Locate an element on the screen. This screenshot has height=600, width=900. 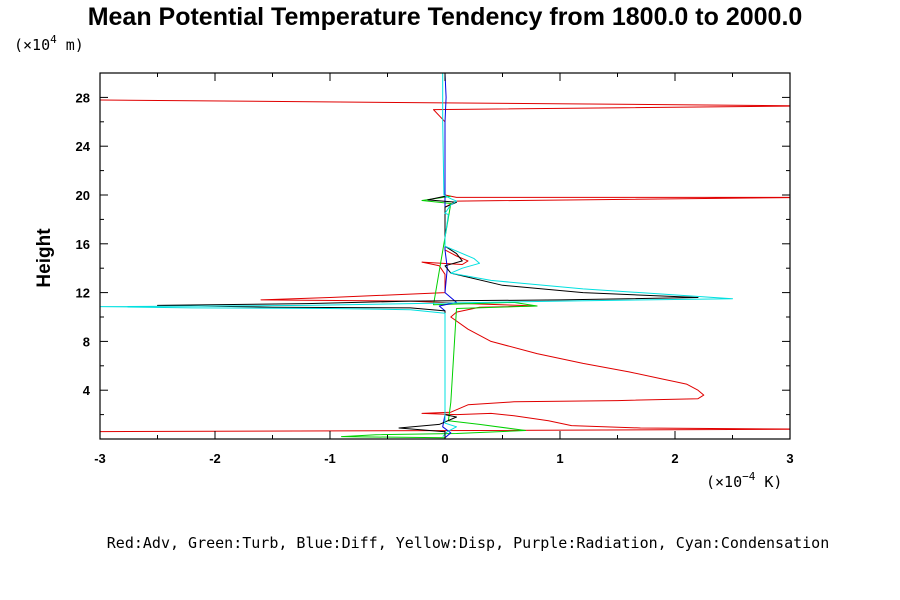
x-tick-label: 0 is located at coordinates (444, 458).